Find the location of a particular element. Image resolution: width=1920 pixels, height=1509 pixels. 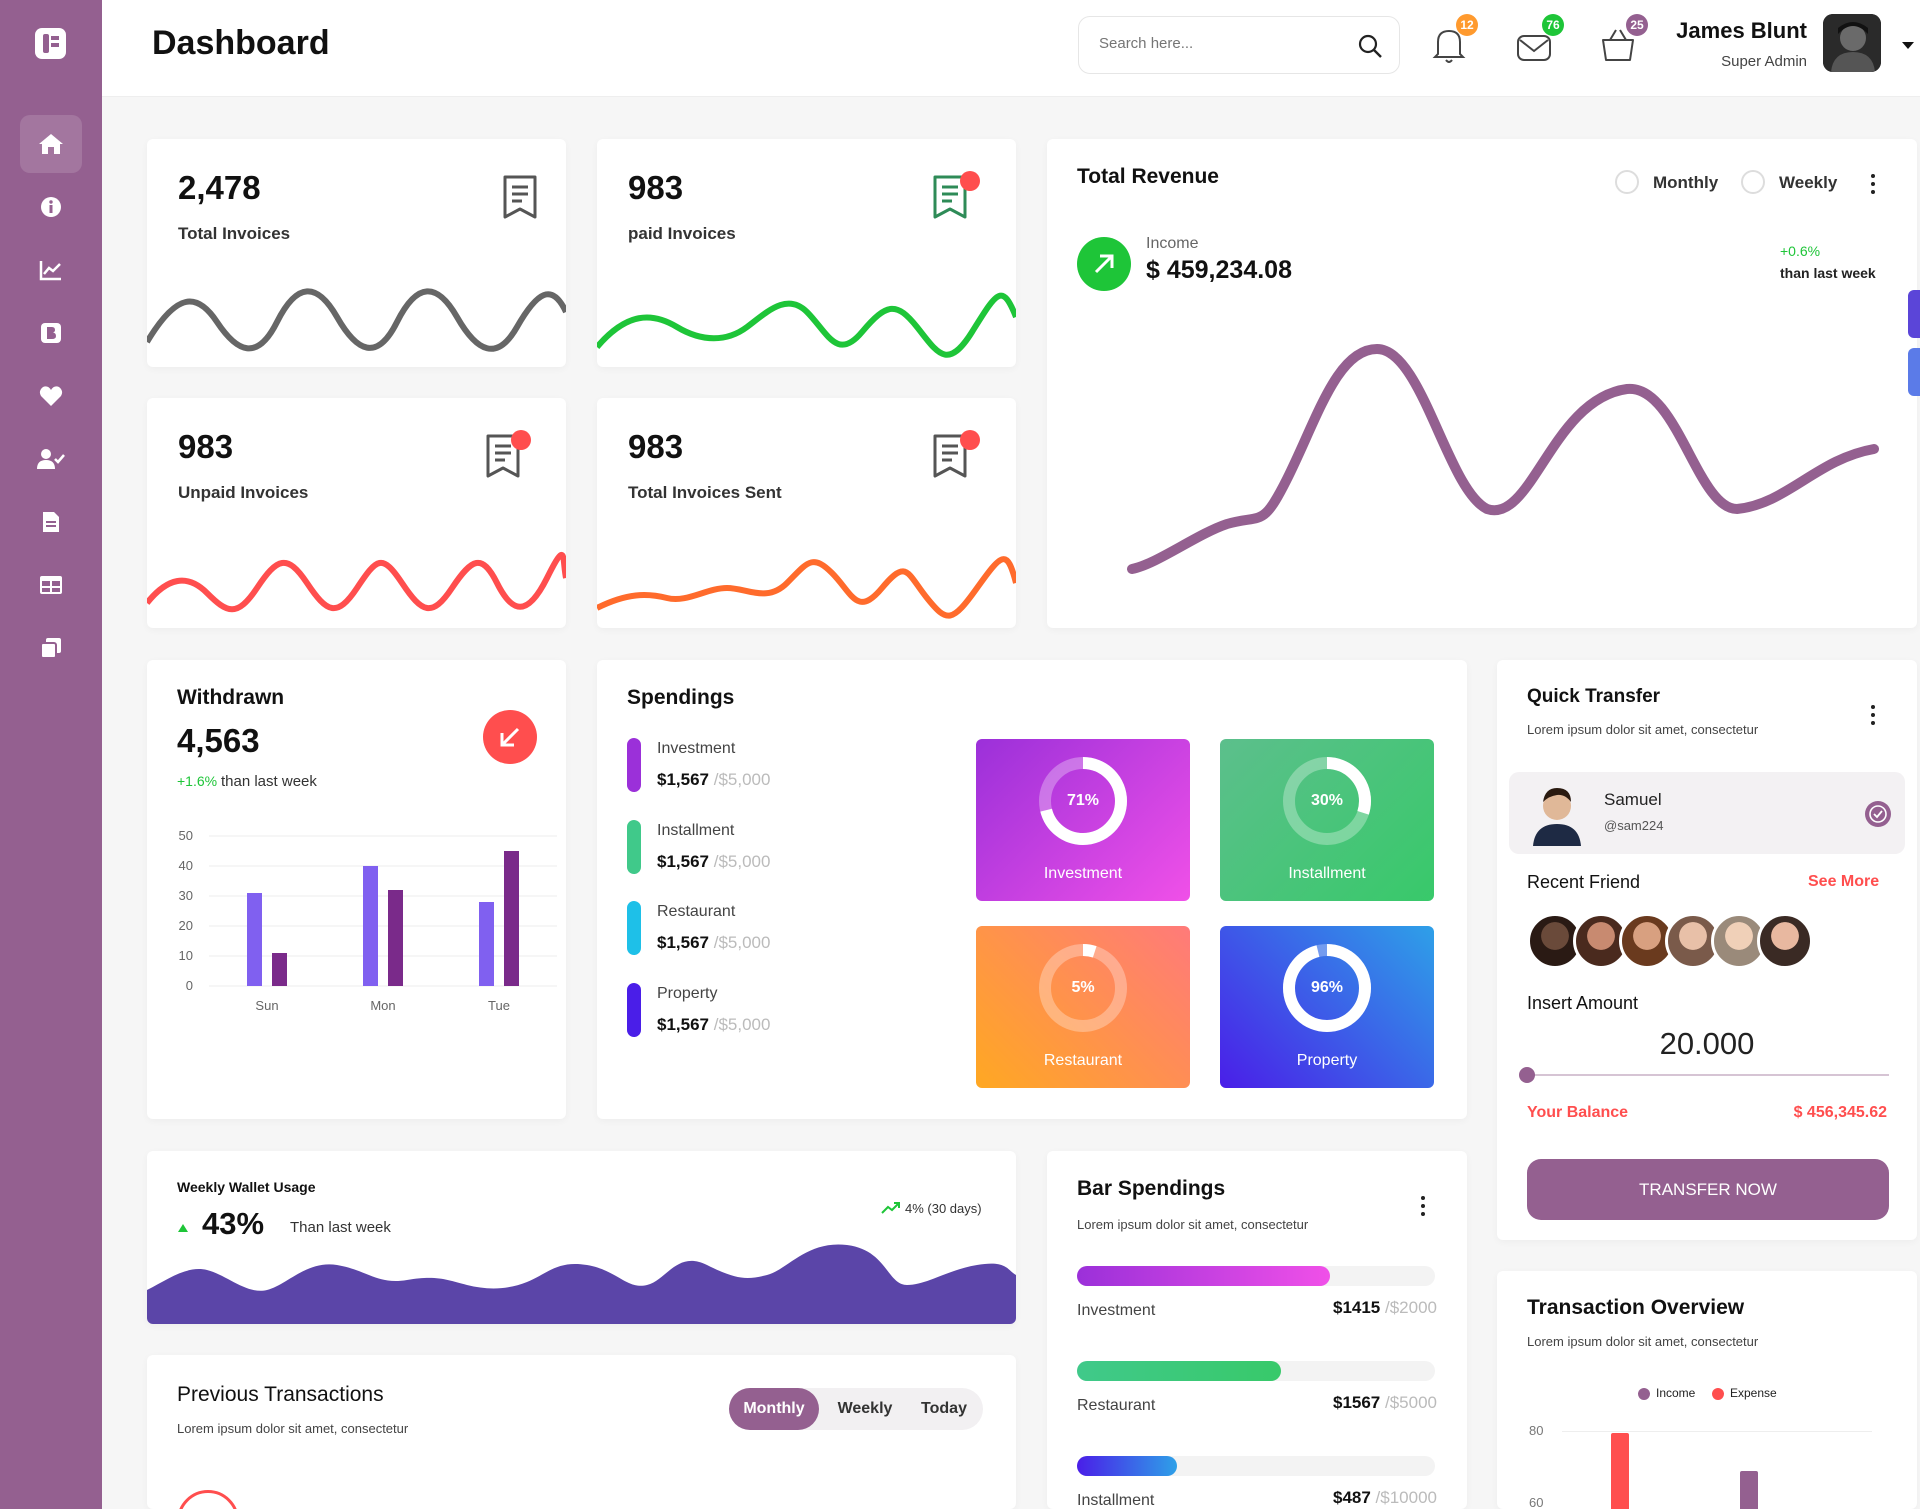

search-icon is located at coordinates (1370, 46).